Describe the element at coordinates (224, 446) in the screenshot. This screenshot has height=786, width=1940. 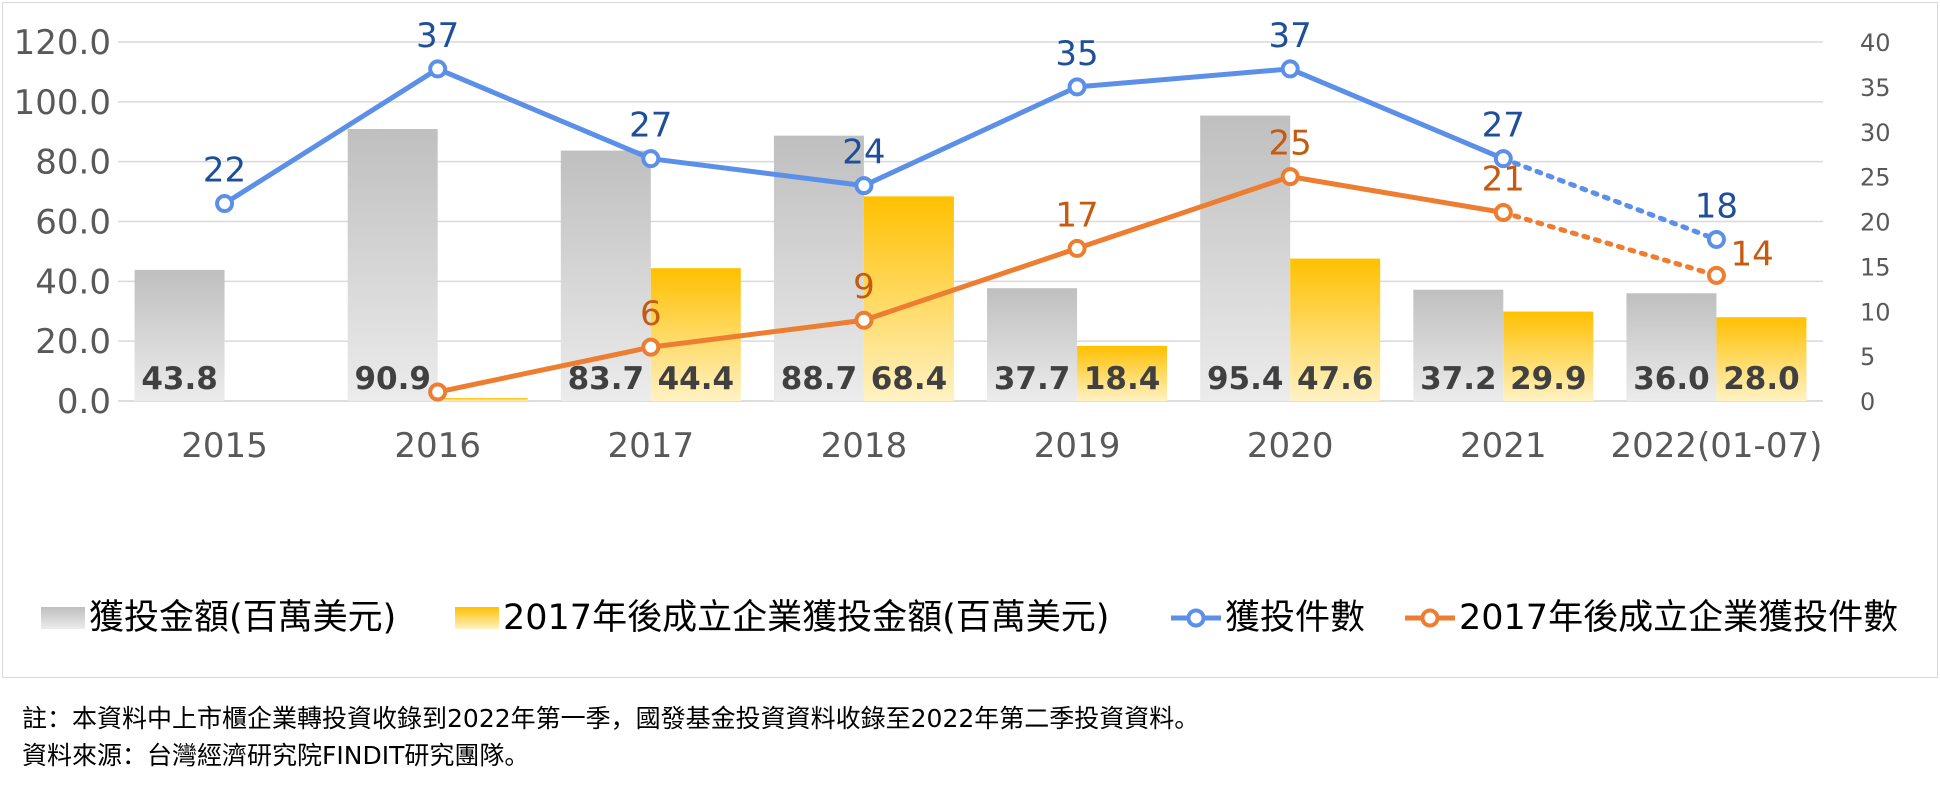
I see `x-axis-tick-label: 2015` at that location.